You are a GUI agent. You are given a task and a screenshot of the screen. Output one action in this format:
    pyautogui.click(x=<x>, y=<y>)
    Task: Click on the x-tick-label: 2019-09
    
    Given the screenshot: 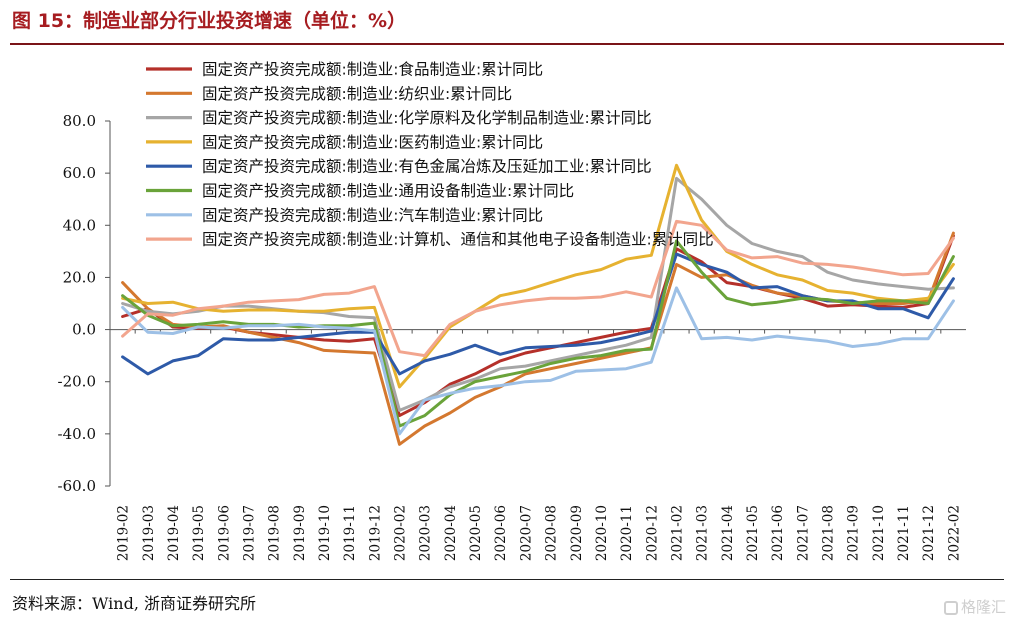 What is the action you would take?
    pyautogui.click(x=300, y=533)
    